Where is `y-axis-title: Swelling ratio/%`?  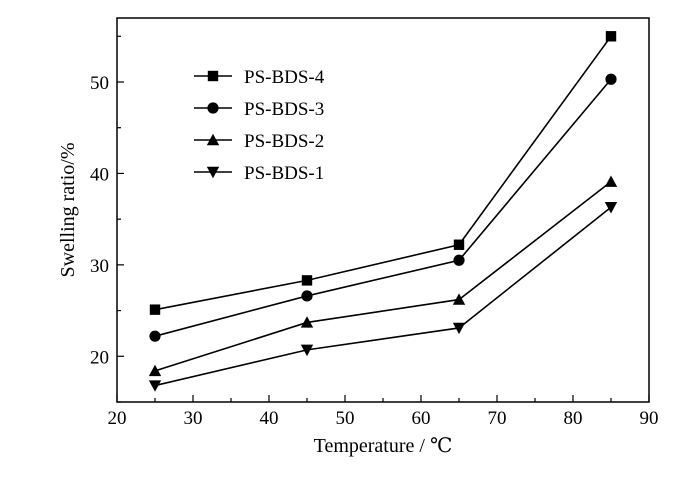
y-axis-title: Swelling ratio/% is located at coordinates (68, 210).